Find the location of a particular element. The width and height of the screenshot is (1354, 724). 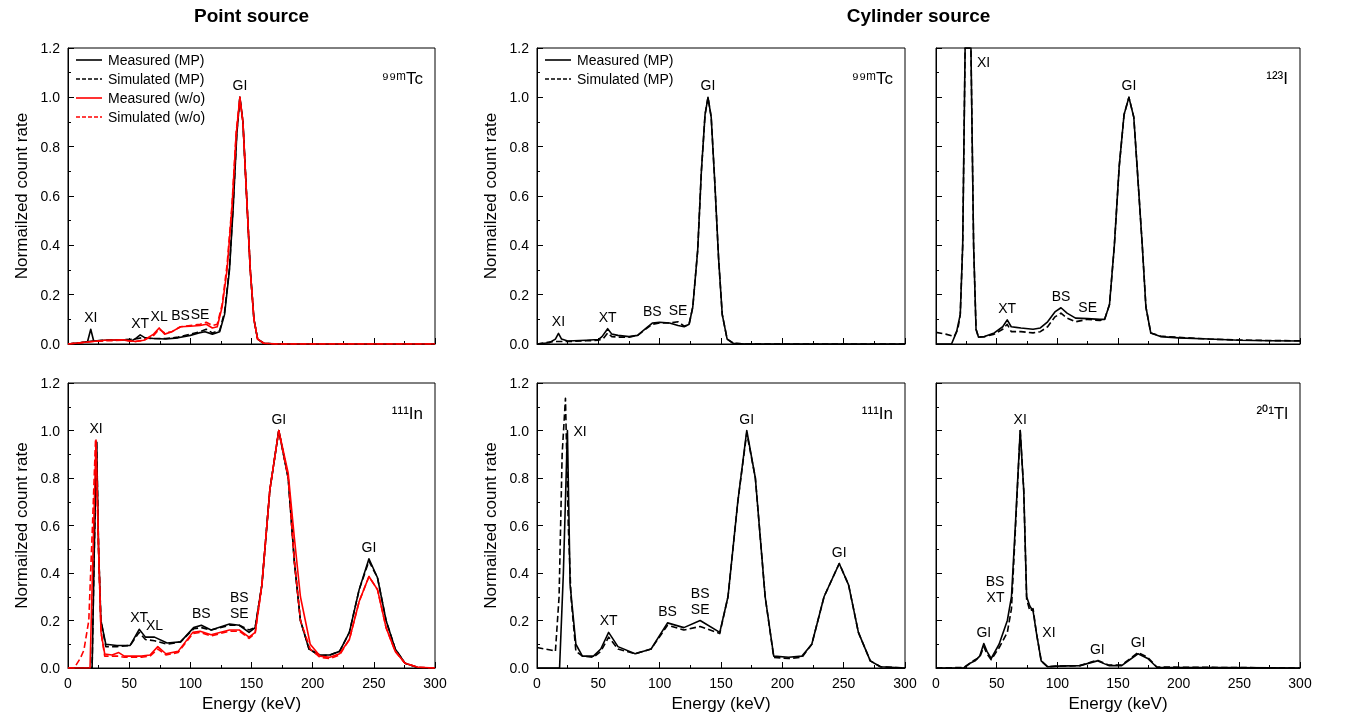

annotation: ²⁰¹Tl is located at coordinates (1272, 413).